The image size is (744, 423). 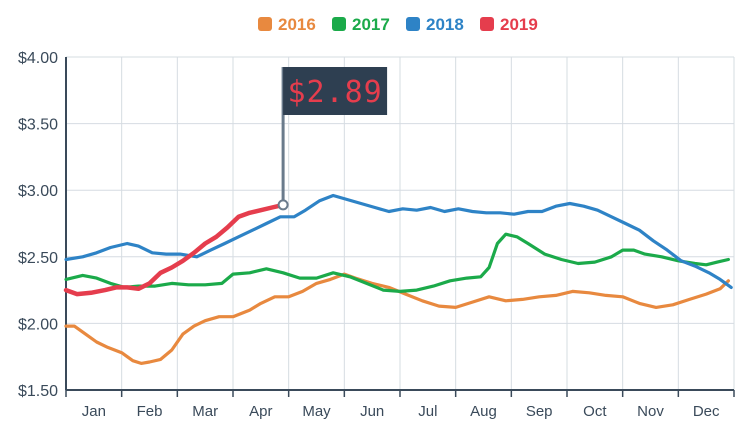 I want to click on y-tick-label: $2.50, so click(x=38, y=258).